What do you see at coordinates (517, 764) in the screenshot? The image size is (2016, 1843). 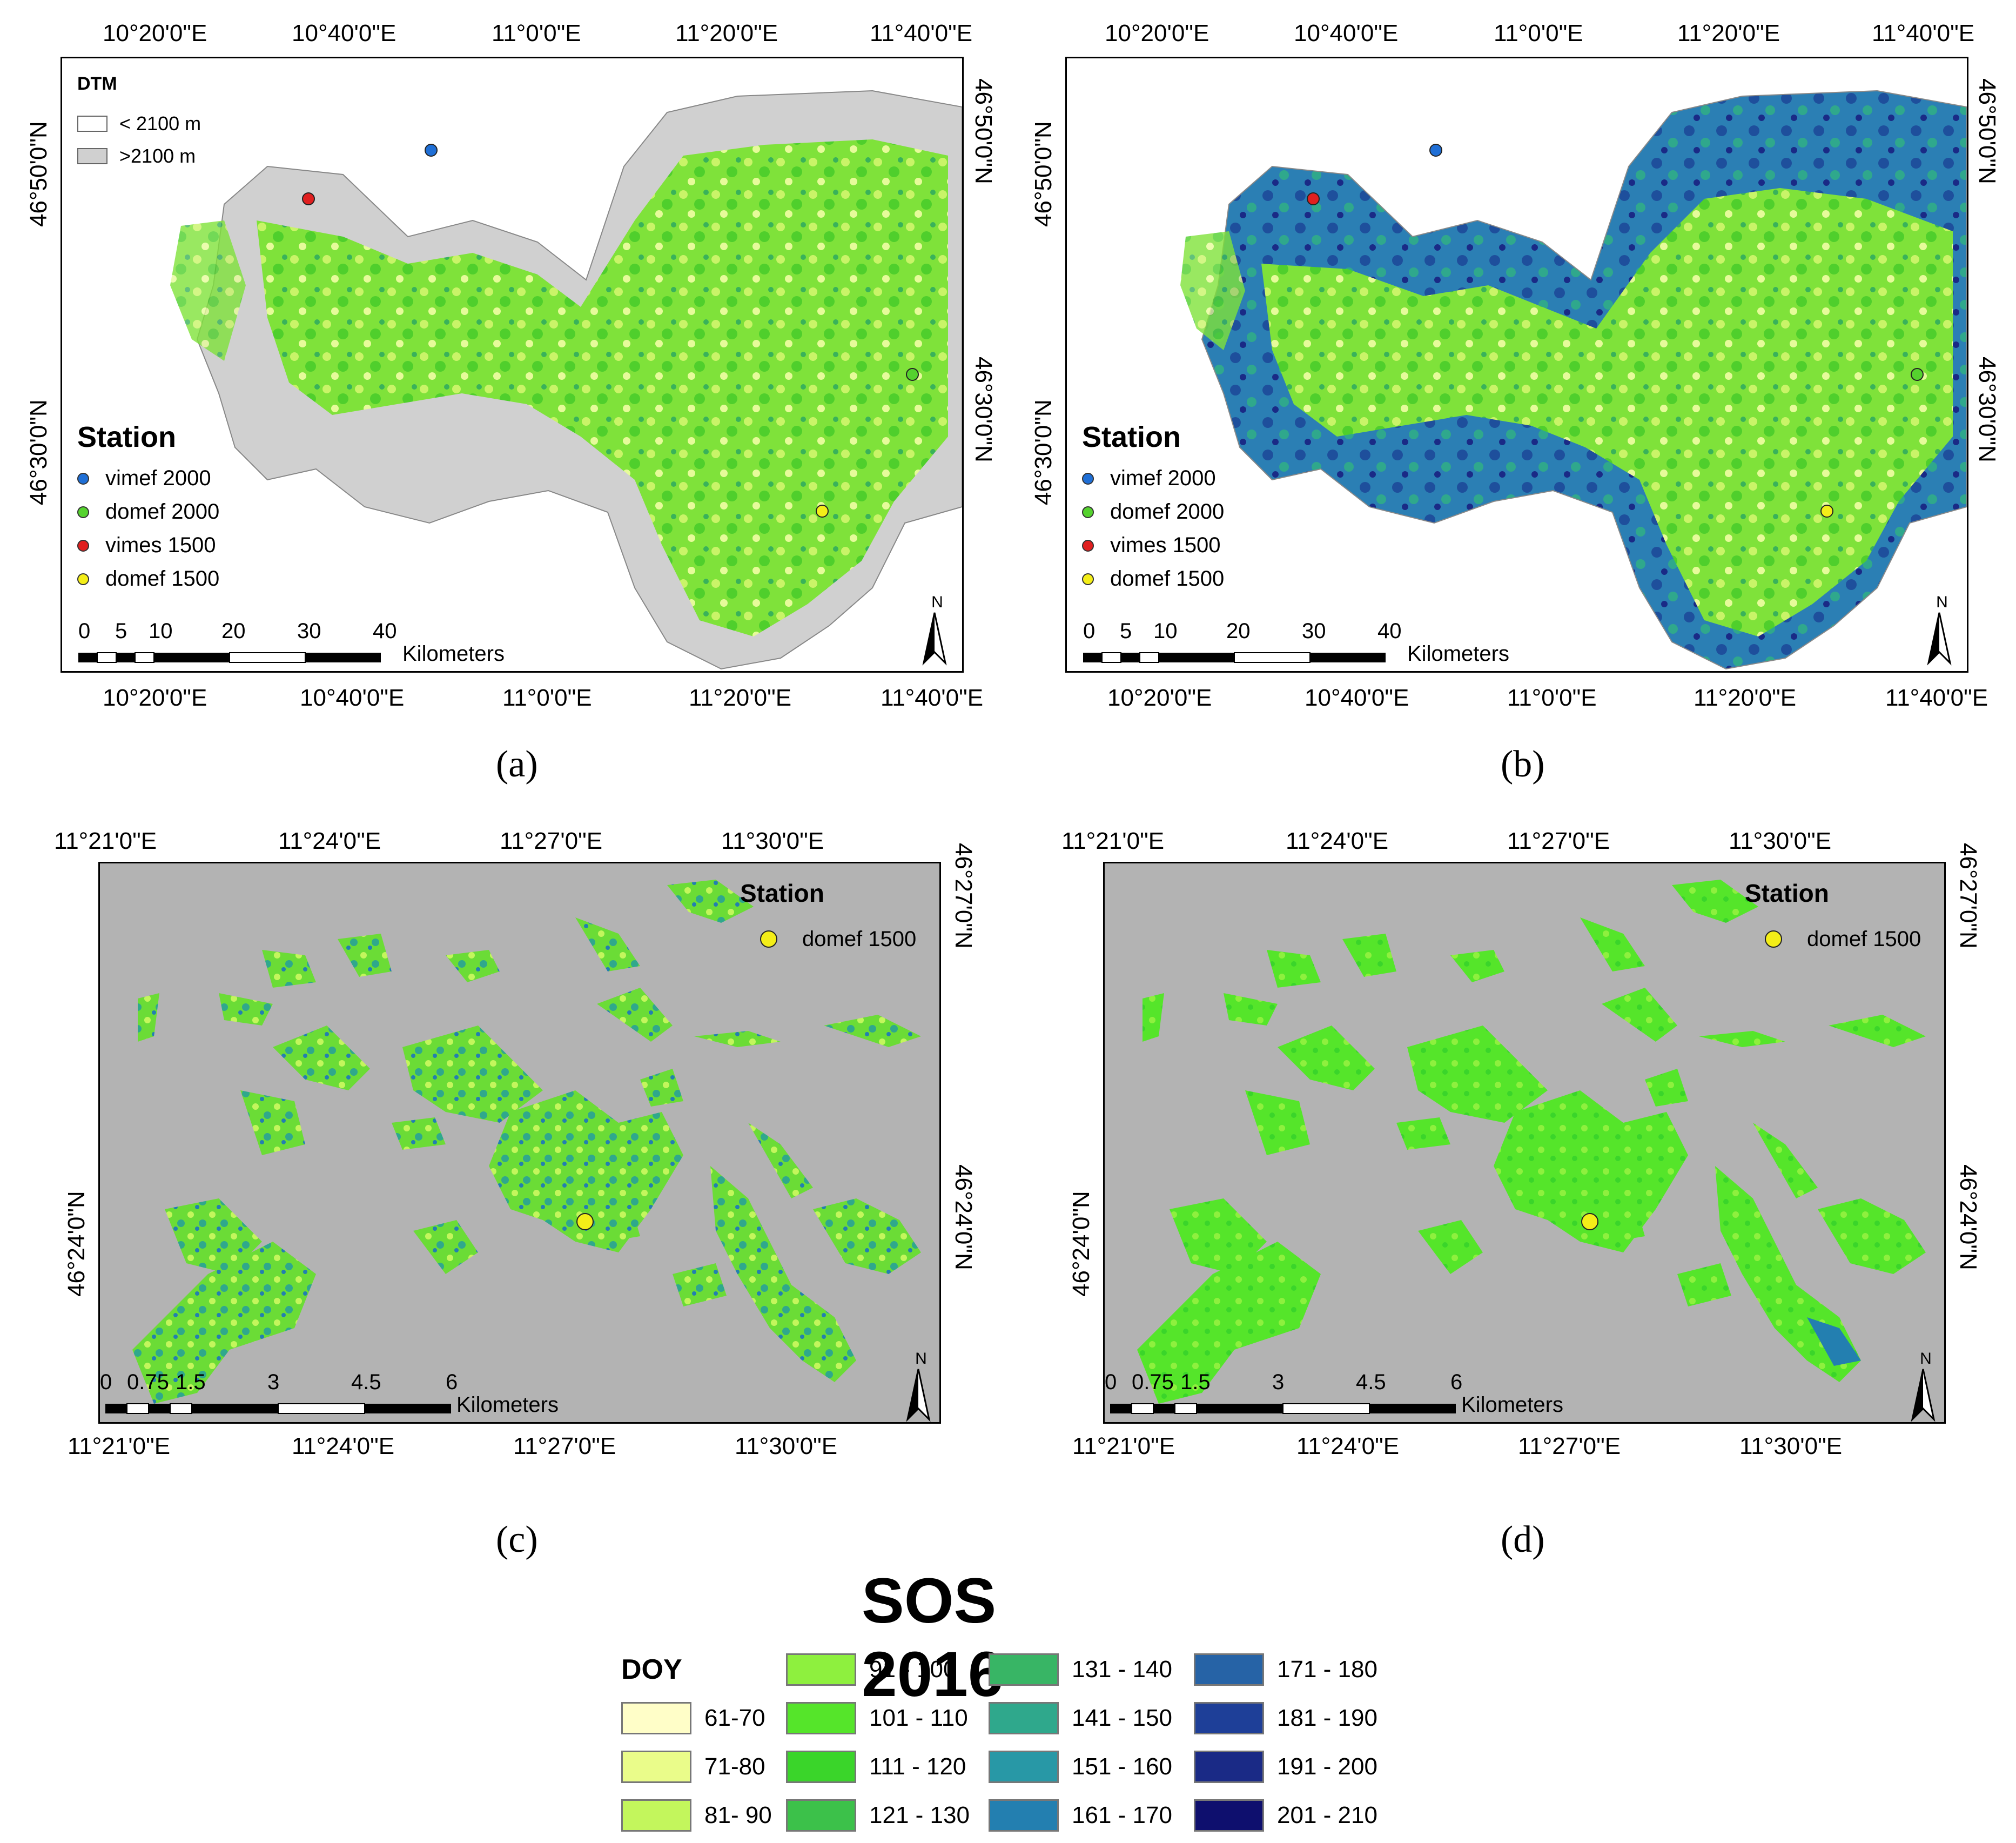 I see `caption-a: (a)` at bounding box center [517, 764].